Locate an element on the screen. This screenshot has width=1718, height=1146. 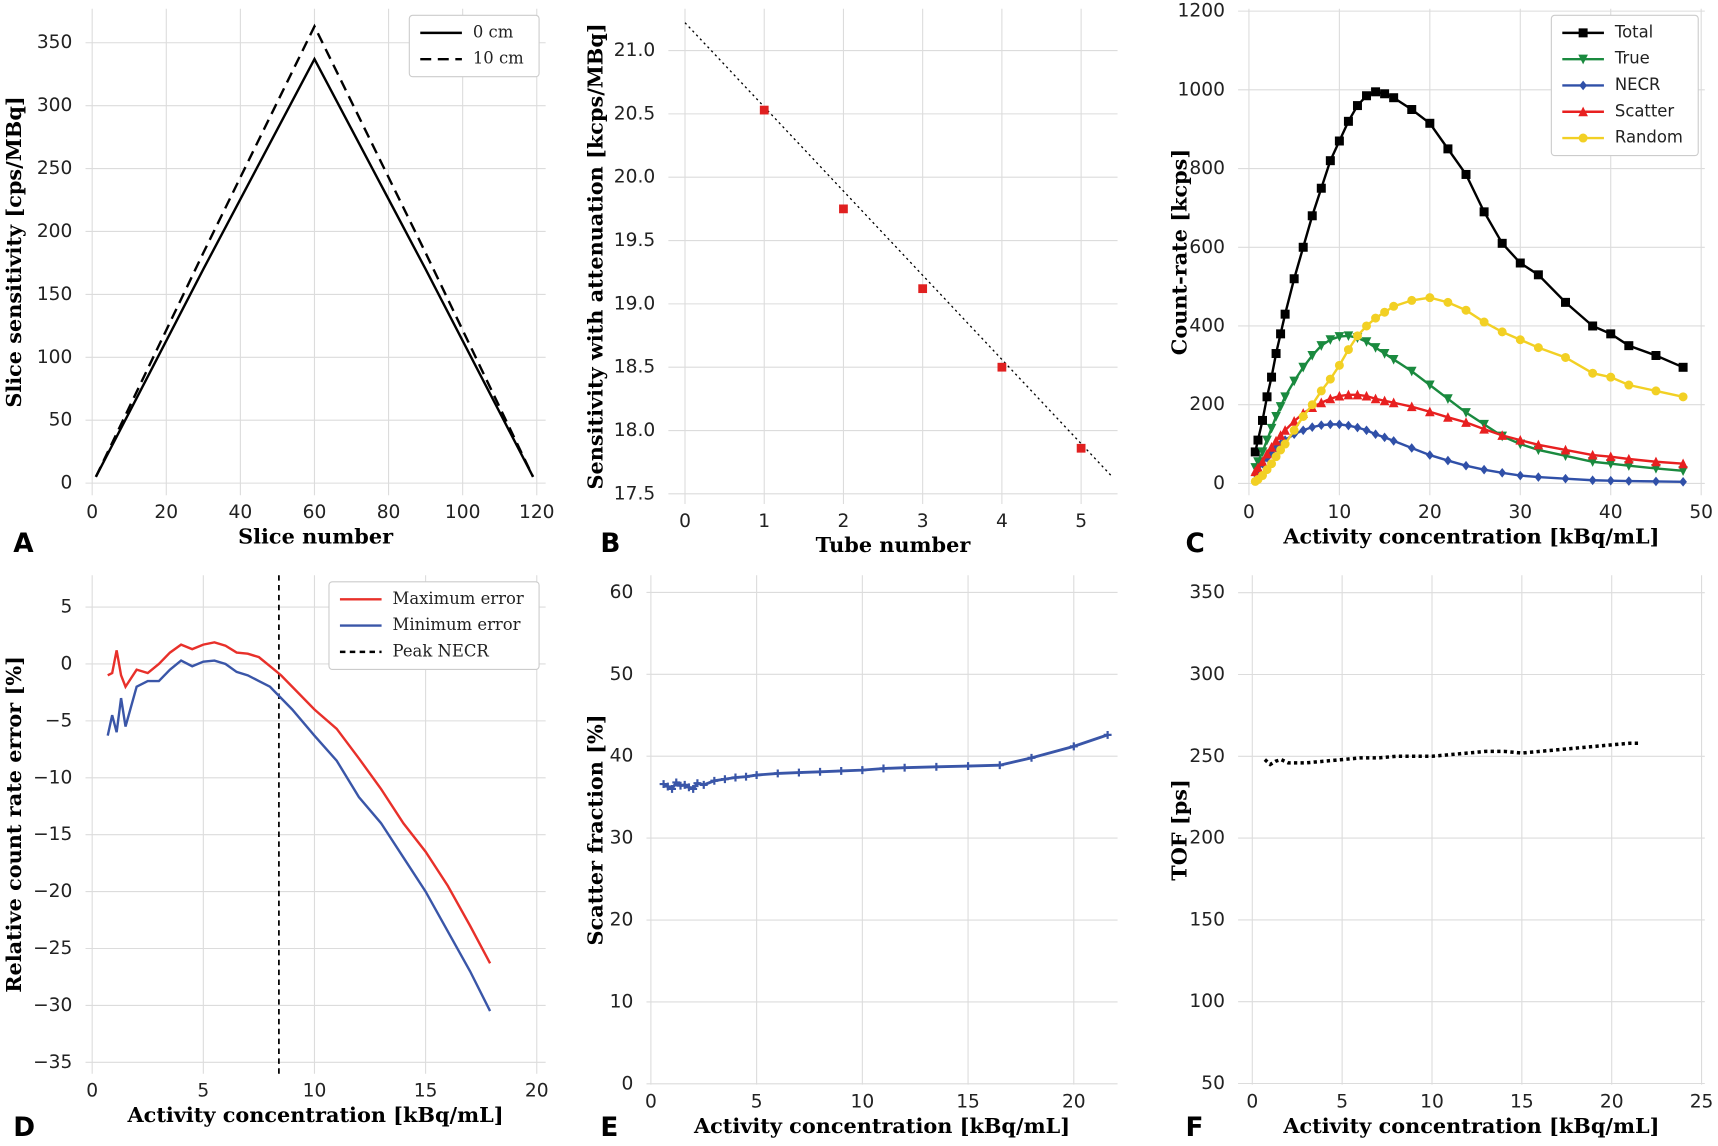
x-tick-label: 60 is located at coordinates (315, 512).